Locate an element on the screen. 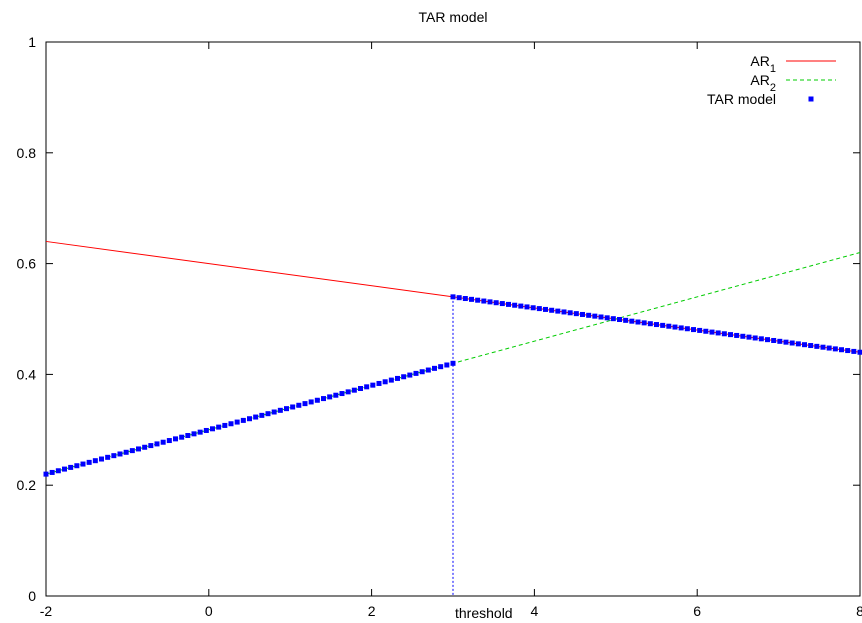 The width and height of the screenshot is (862, 623). legend-marker is located at coordinates (811, 99).